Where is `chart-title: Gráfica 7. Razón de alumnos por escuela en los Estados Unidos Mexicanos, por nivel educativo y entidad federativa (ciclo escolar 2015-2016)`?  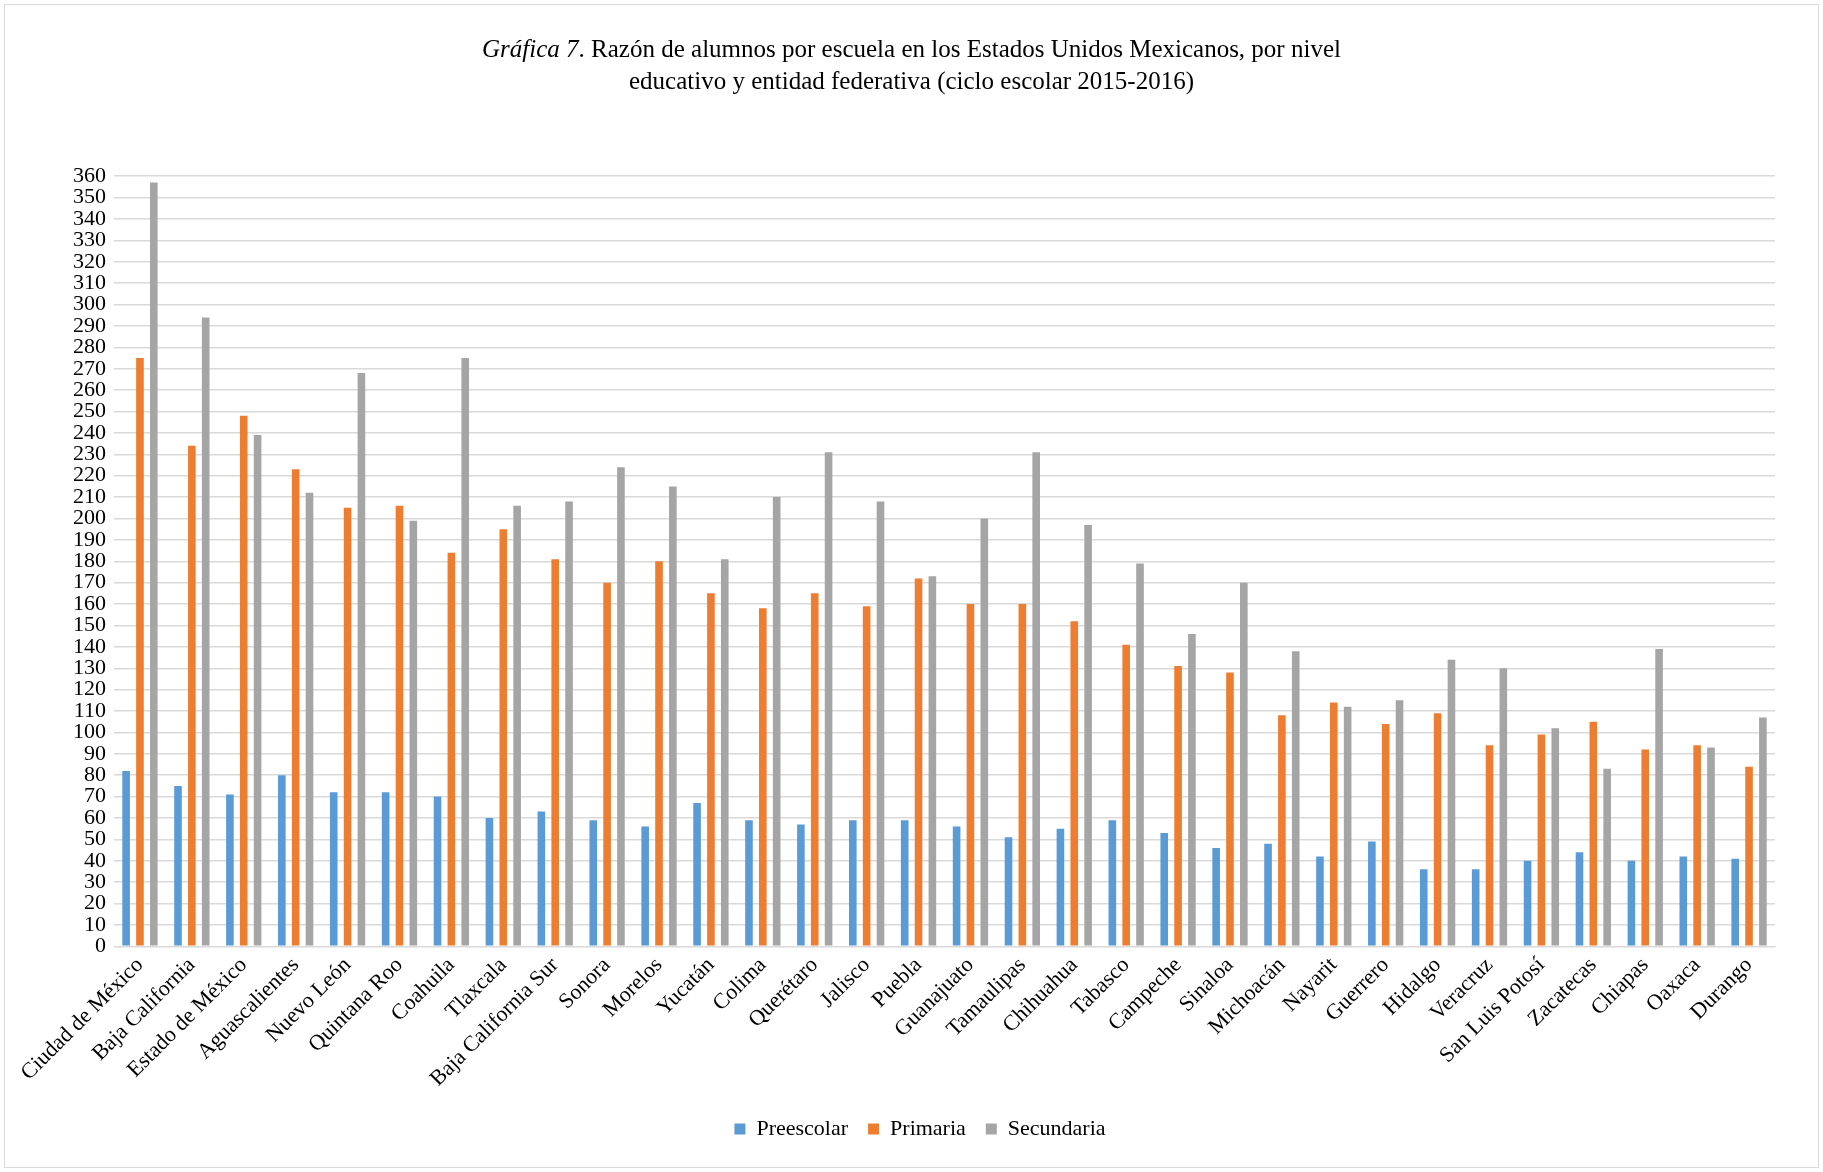 chart-title: Gráfica 7. Razón de alumnos por escuela en los Estados Unidos Mexicanos, por nivel educativo y entidad federativa (ciclo escolar 2015-2016) is located at coordinates (911, 65).